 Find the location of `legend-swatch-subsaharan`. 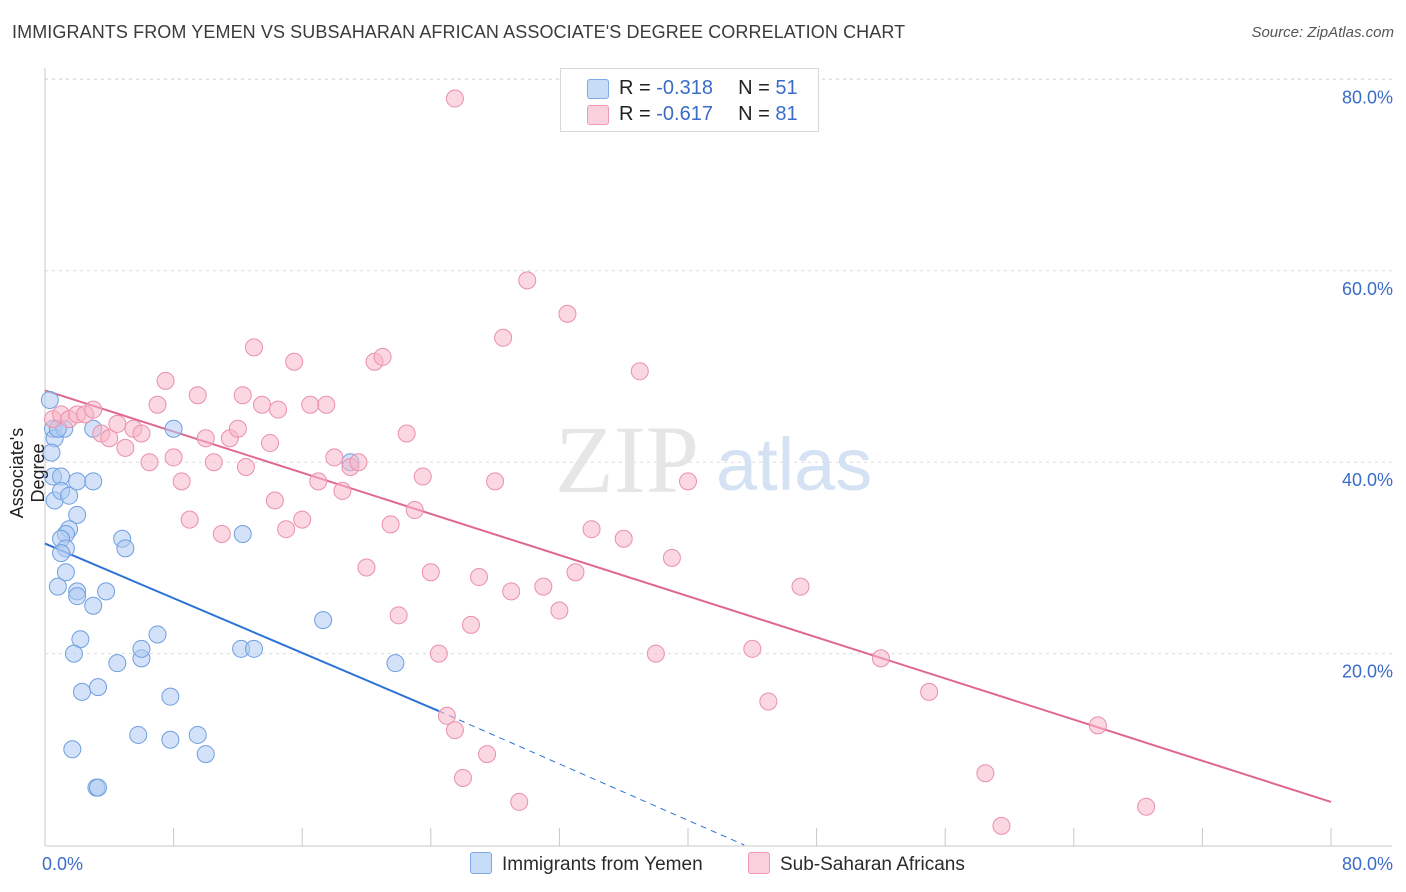

legend-swatch-subsaharan is located at coordinates (598, 115).